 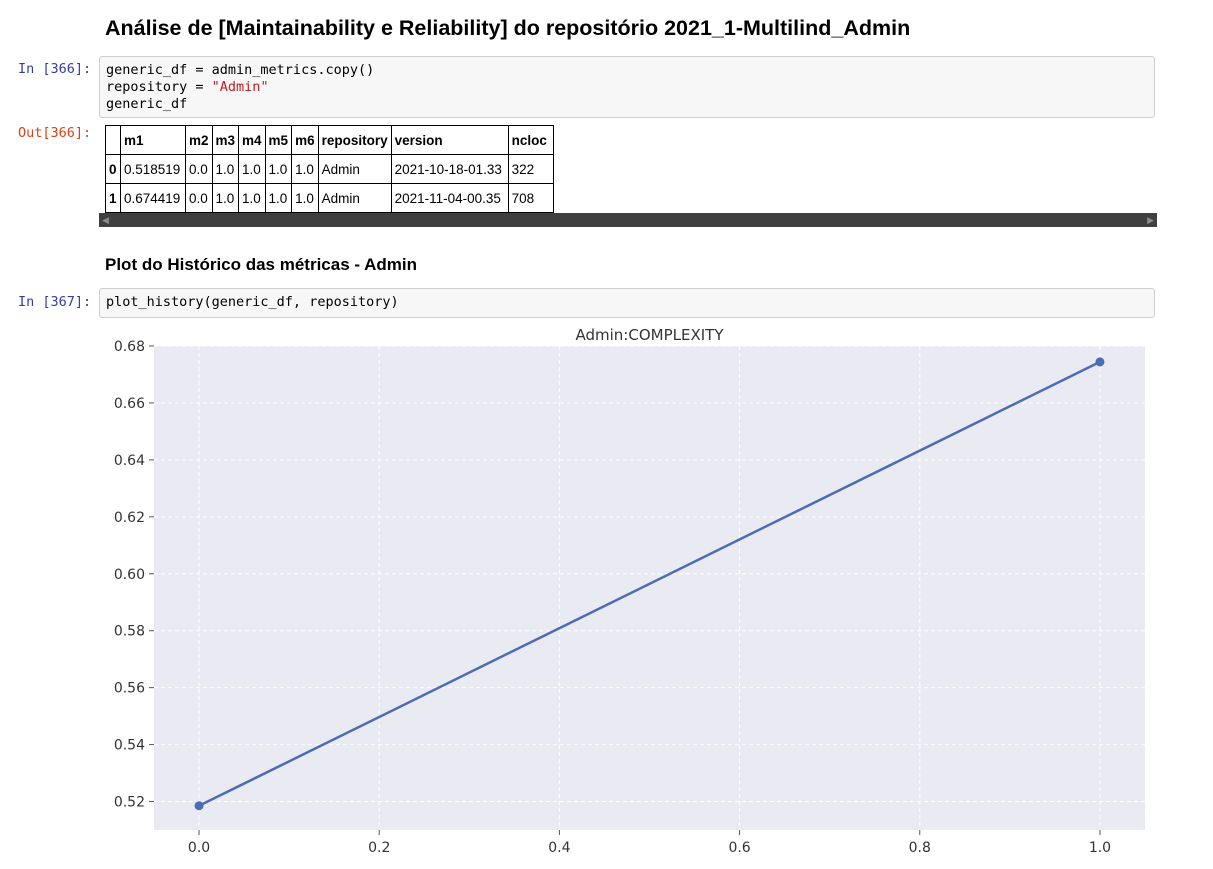 What do you see at coordinates (530, 140) in the screenshot?
I see `column-header: ncloc` at bounding box center [530, 140].